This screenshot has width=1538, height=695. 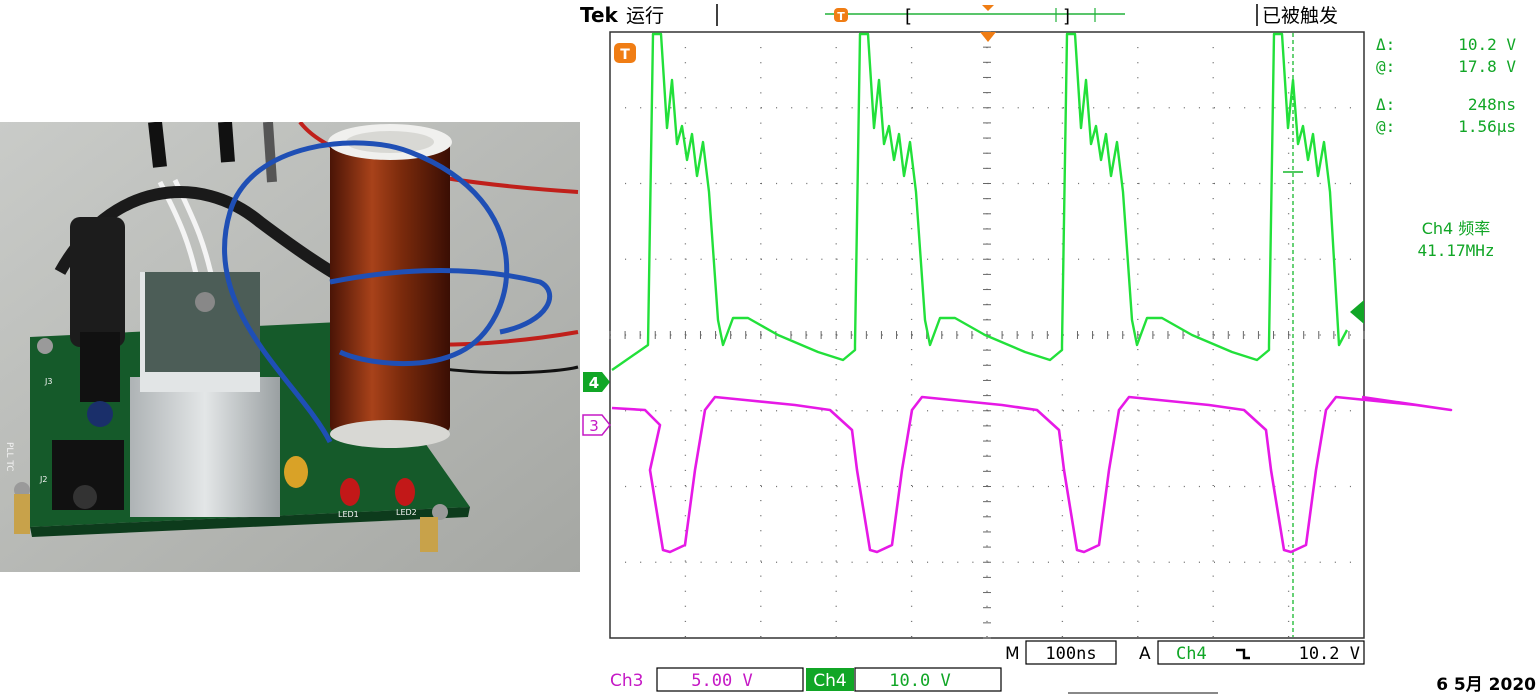 What do you see at coordinates (1487, 126) in the screenshot?
I see `time-at-value: 1.56µs` at bounding box center [1487, 126].